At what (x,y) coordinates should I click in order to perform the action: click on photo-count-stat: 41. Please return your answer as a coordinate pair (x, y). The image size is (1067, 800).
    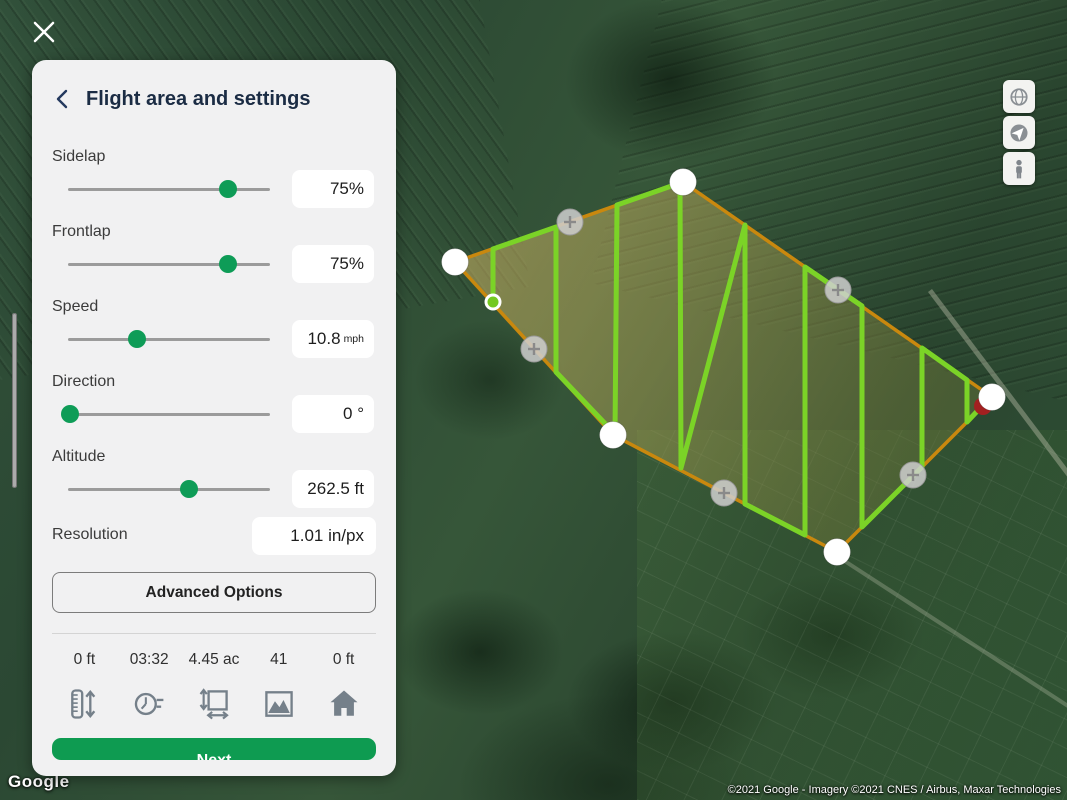
    Looking at the image, I should click on (279, 659).